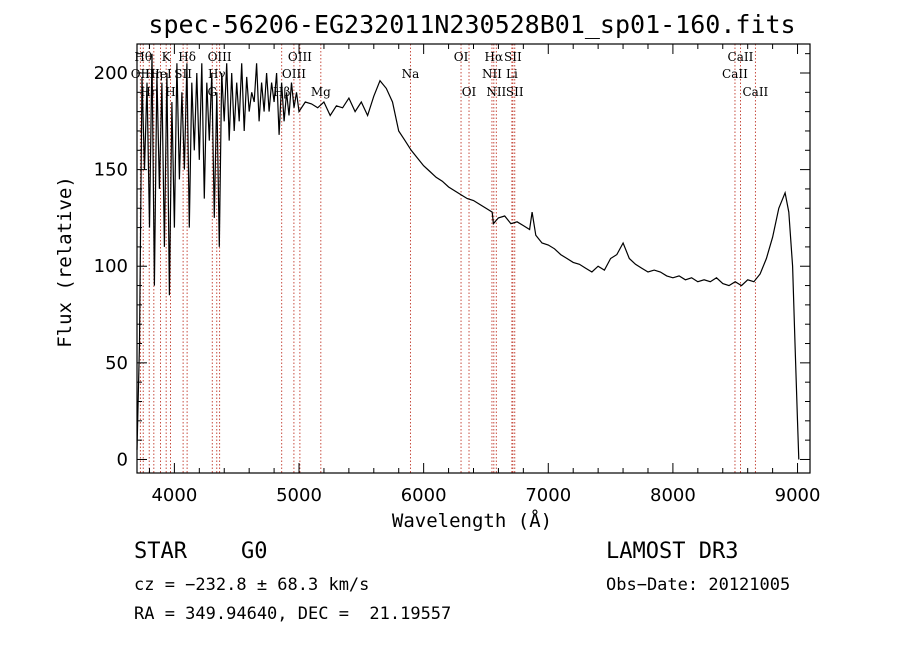 This screenshot has height=649, width=900. I want to click on x-tick-label: 9000, so click(798, 495).